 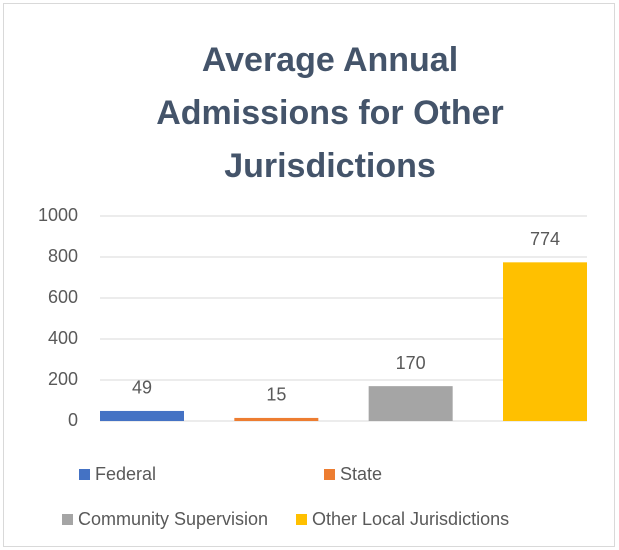 I want to click on legend-label: State, so click(x=361, y=474).